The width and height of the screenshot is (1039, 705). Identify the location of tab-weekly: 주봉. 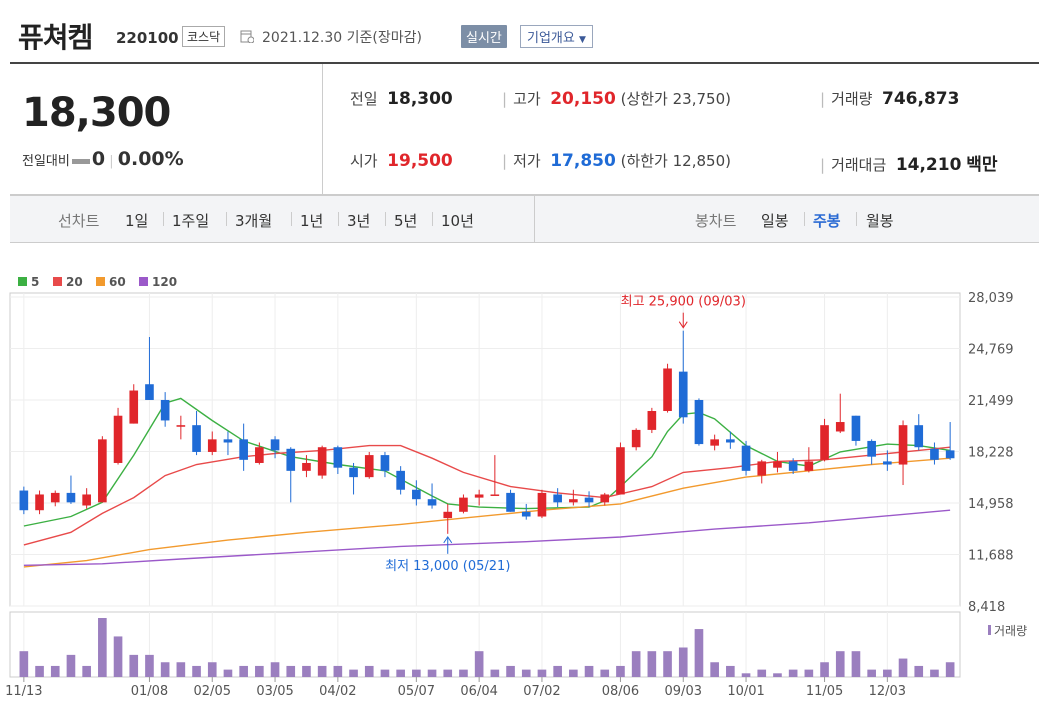
(827, 221).